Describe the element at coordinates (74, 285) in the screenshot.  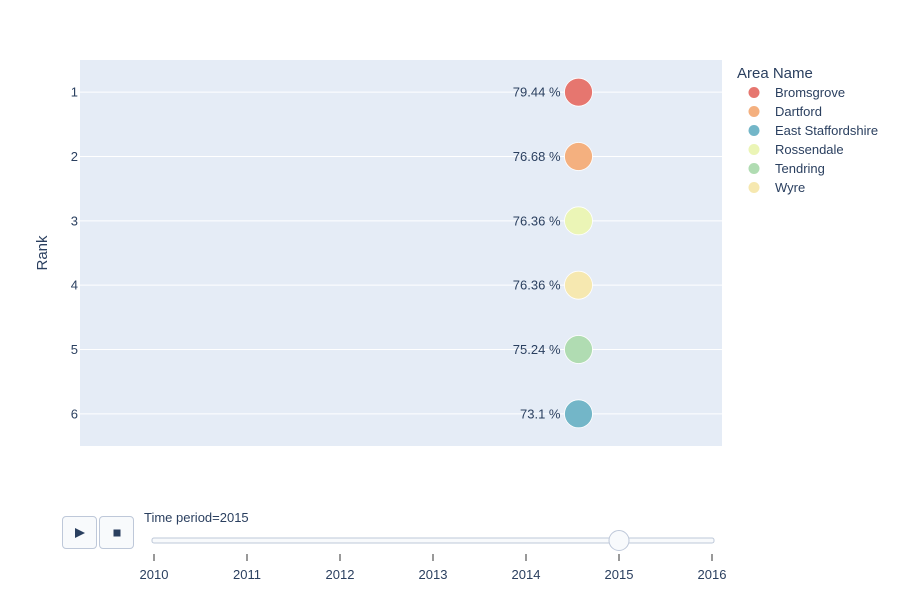
I see `y-tick-label: 4` at that location.